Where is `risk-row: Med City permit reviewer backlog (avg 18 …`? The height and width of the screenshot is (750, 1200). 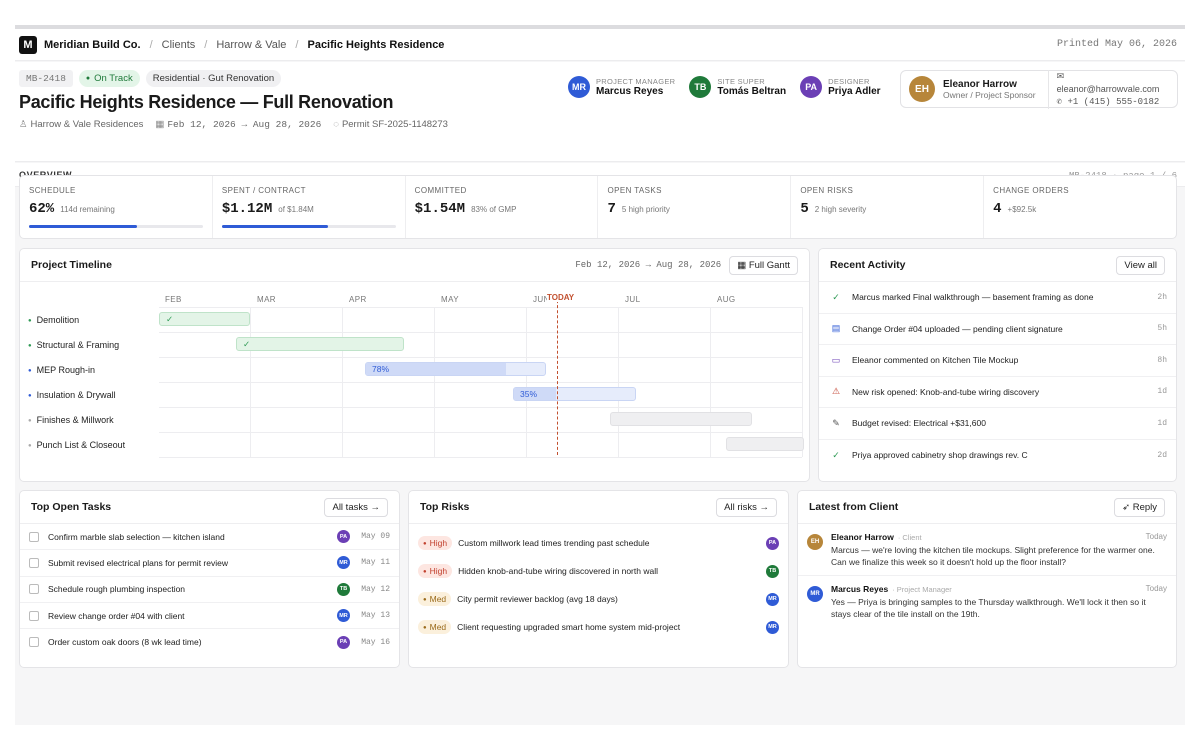
risk-row: Med City permit reviewer backlog (avg 18 … is located at coordinates (598, 599).